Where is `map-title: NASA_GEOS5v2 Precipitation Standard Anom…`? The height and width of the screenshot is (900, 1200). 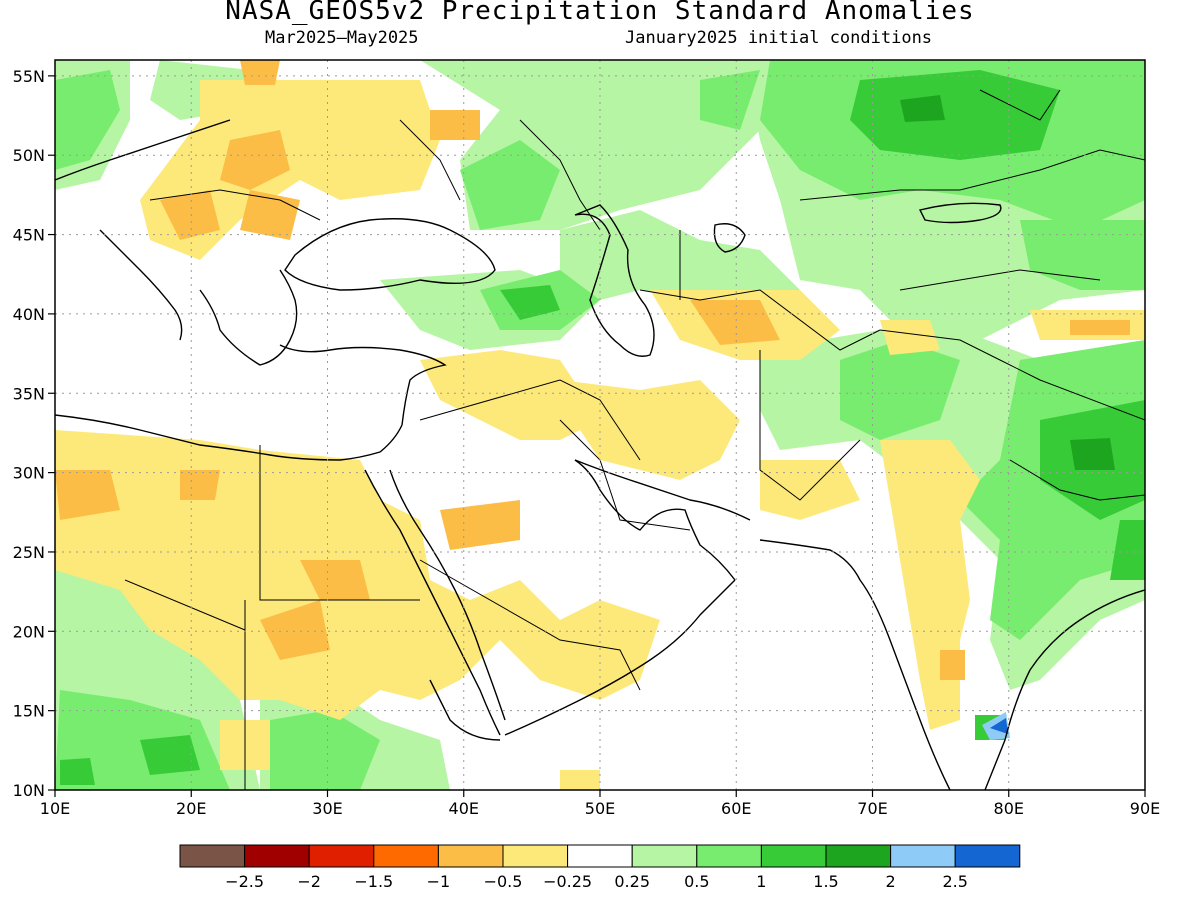
map-title: NASA_GEOS5v2 Precipitation Standard Anom… is located at coordinates (600, 13).